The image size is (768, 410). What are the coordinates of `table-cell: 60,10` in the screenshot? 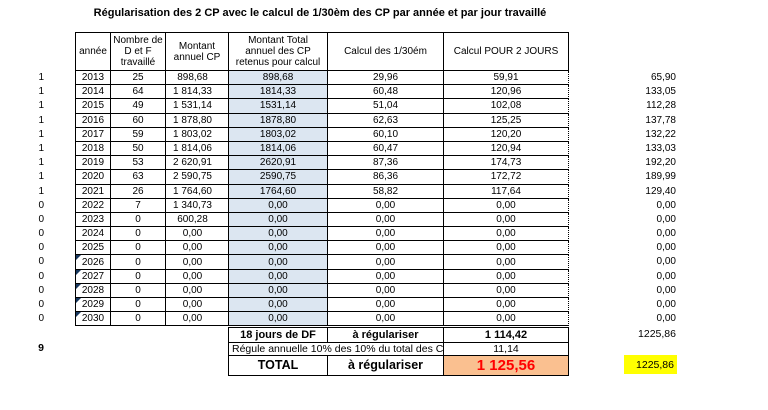 It's located at (386, 134).